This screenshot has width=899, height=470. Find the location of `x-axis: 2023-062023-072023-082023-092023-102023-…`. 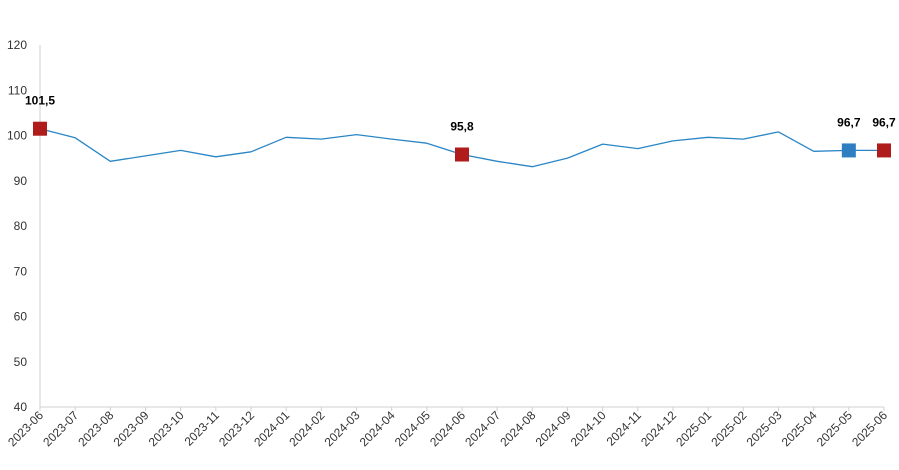

x-axis: 2023-062023-072023-082023-092023-102023-… is located at coordinates (447, 427).